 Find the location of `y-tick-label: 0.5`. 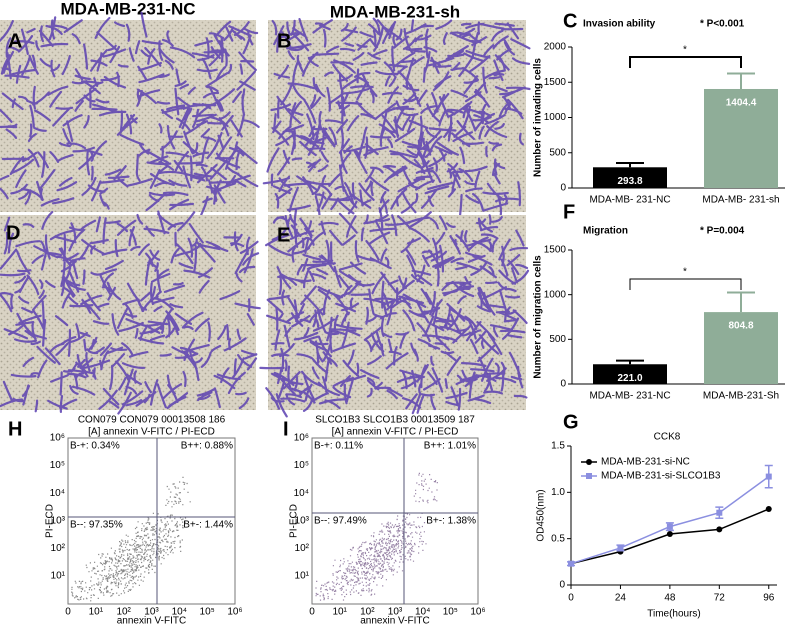

y-tick-label: 0.5 is located at coordinates (558, 538).